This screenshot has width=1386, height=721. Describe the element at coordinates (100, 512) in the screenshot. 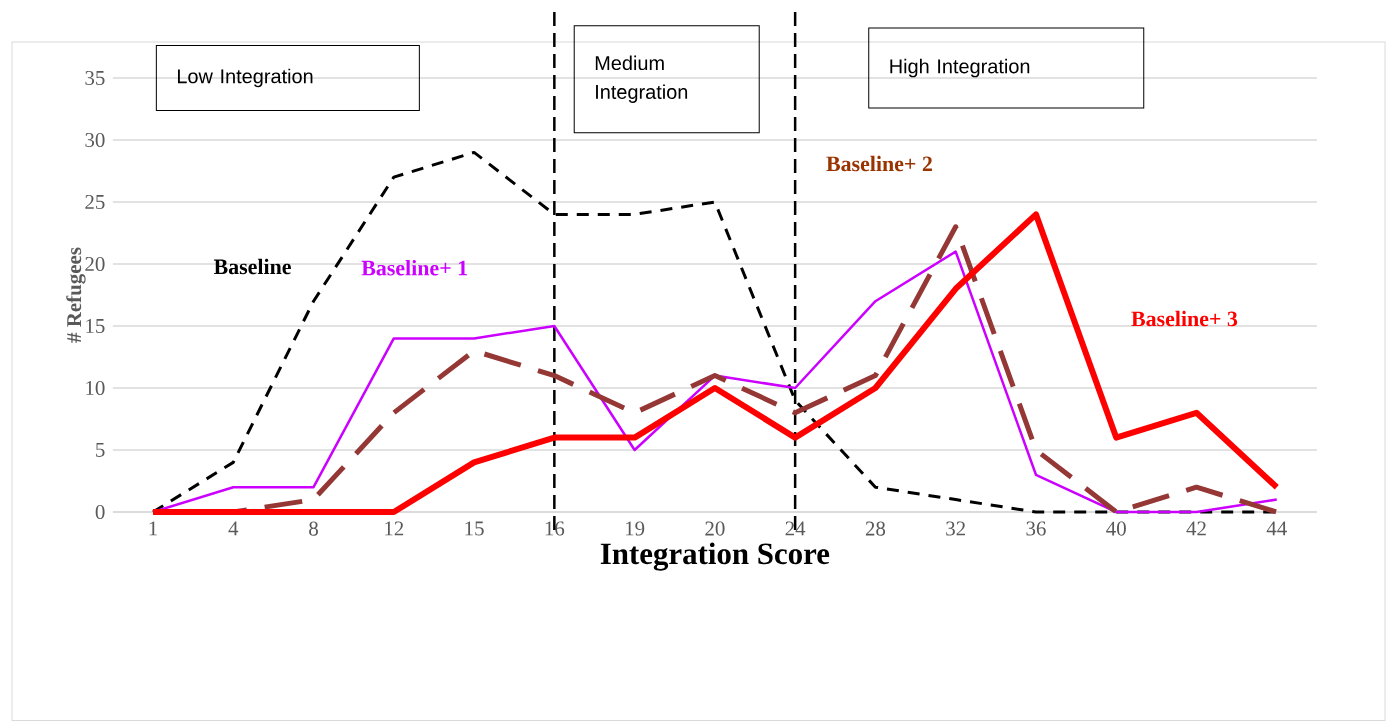

I see `y-tick-label: 0` at that location.